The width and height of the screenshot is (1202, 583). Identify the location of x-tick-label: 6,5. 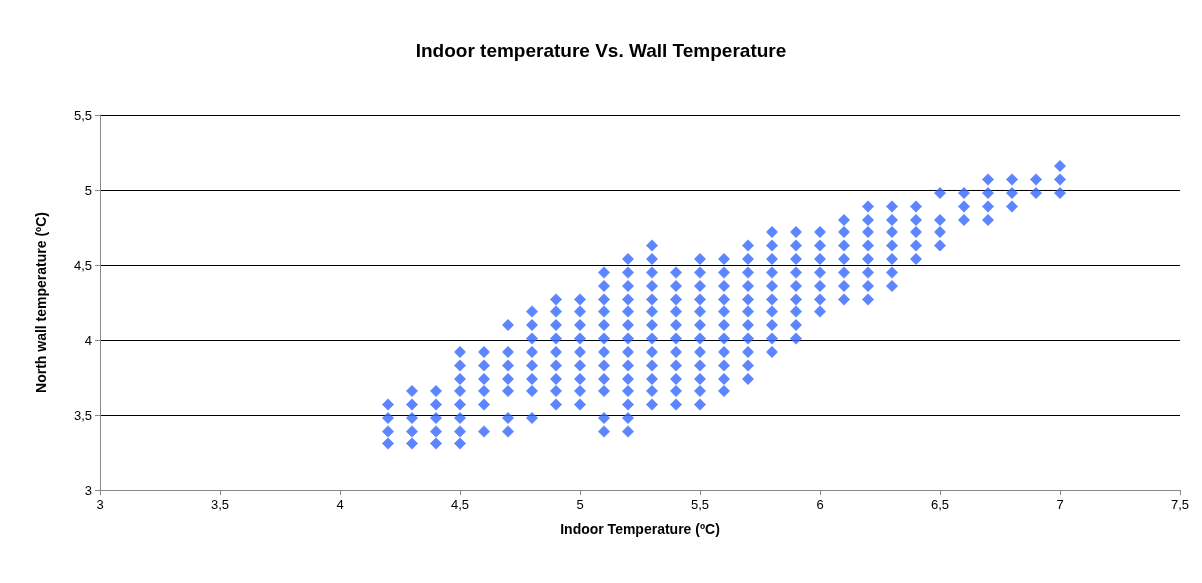
(940, 504).